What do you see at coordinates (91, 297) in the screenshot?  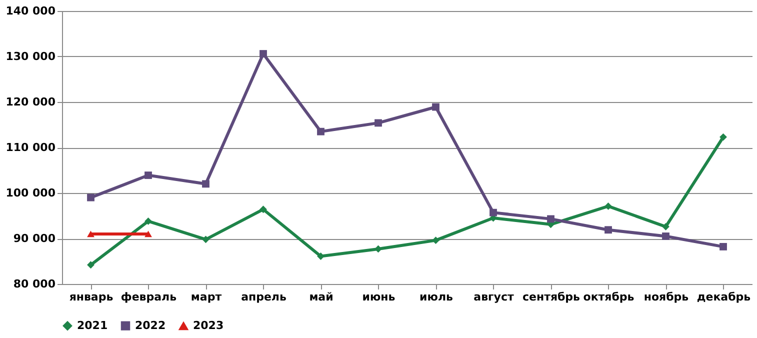 I see `x-tick-label: январь` at bounding box center [91, 297].